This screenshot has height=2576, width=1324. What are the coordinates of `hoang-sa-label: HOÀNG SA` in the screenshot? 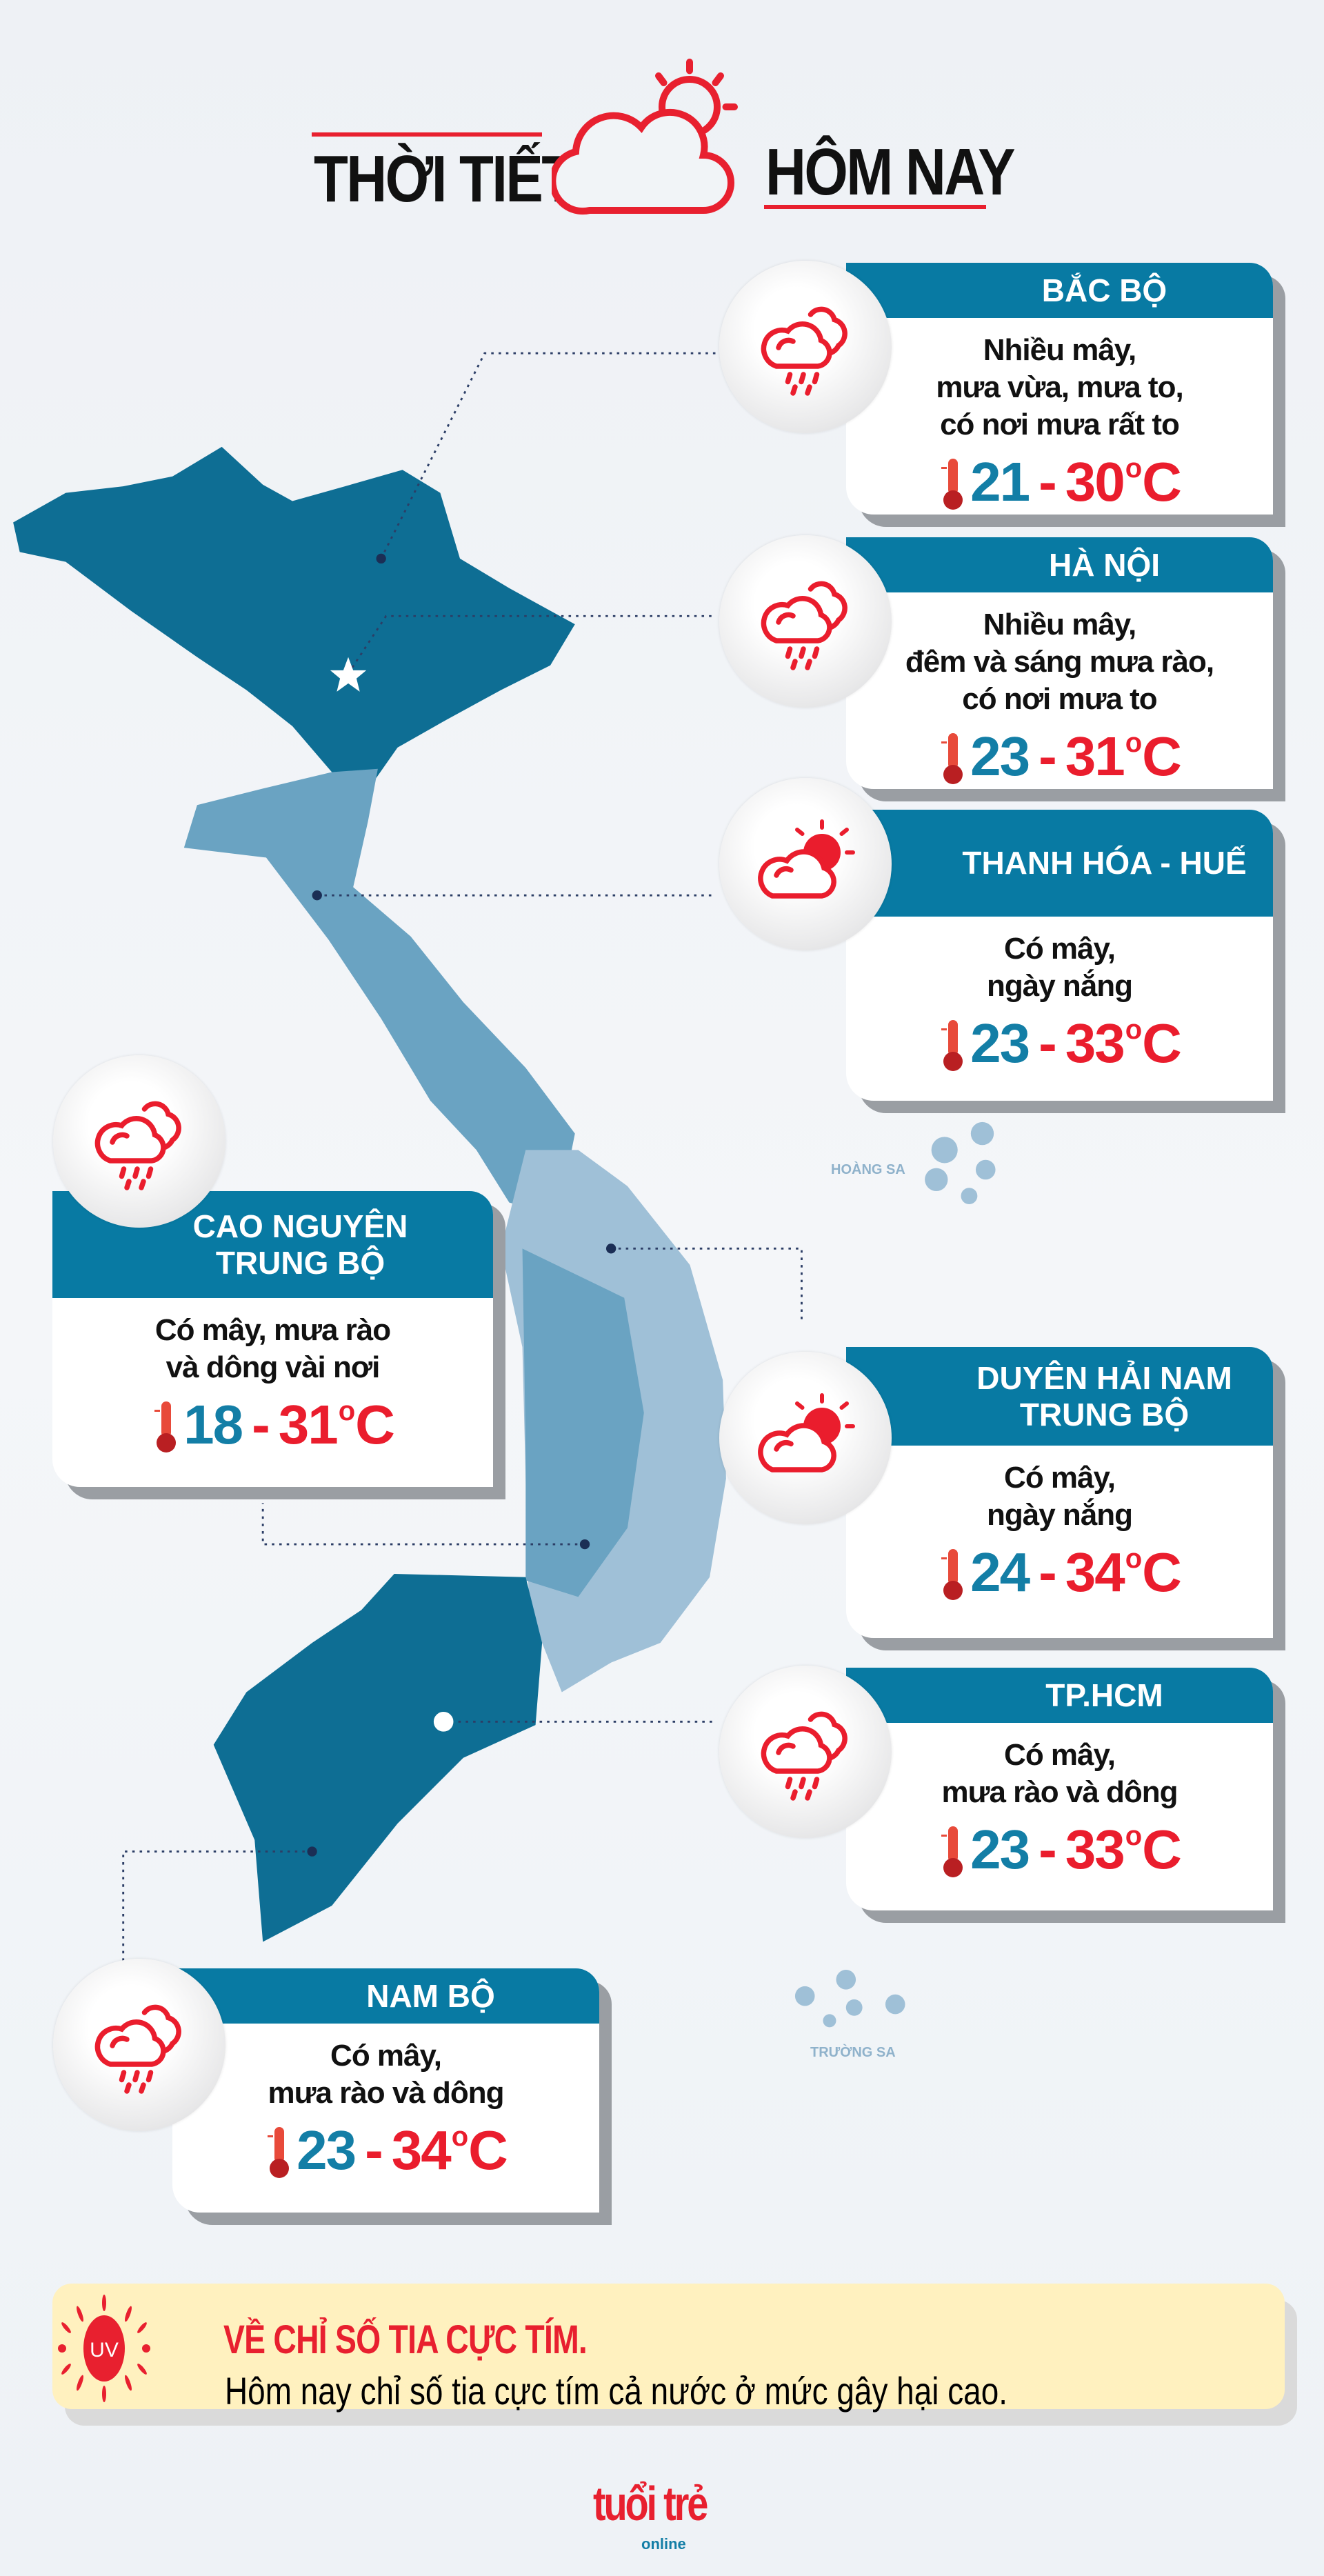 It's located at (868, 1169).